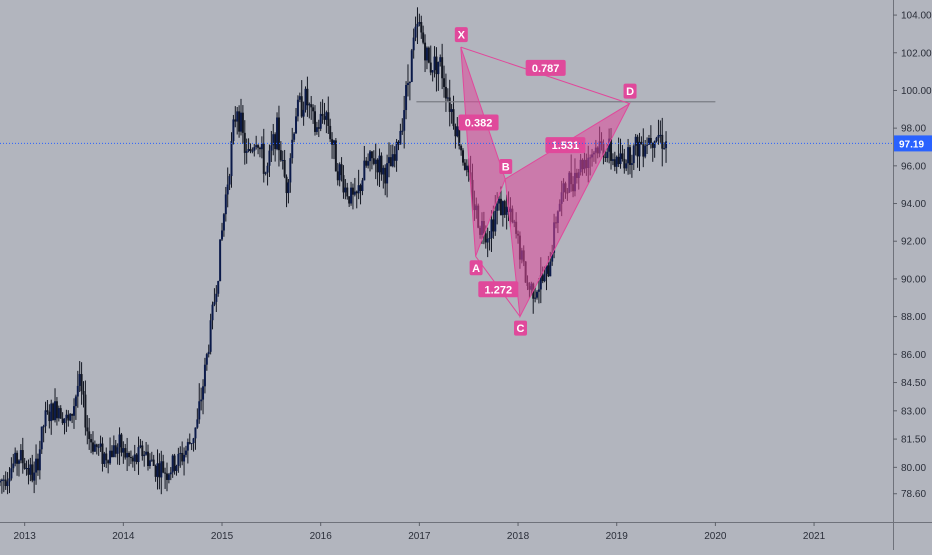 The image size is (932, 555). I want to click on y-tick-label: 80.00, so click(913, 468).